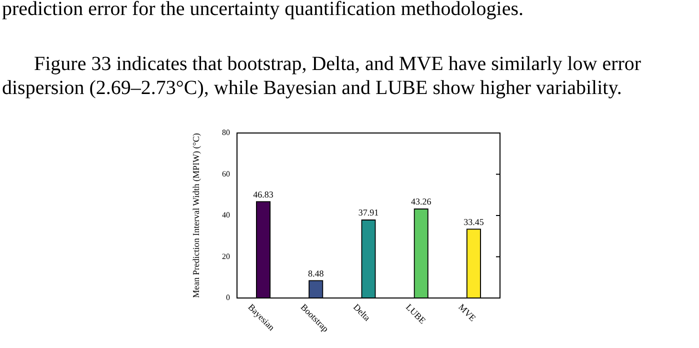 Image resolution: width=699 pixels, height=348 pixels. I want to click on y-tick-label: 0, so click(228, 297).